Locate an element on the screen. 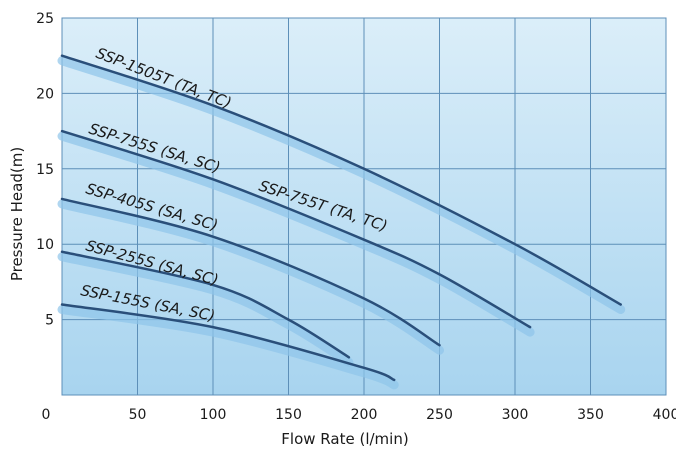 This screenshot has width=676, height=455. x-tick-label: 0 is located at coordinates (46, 415).